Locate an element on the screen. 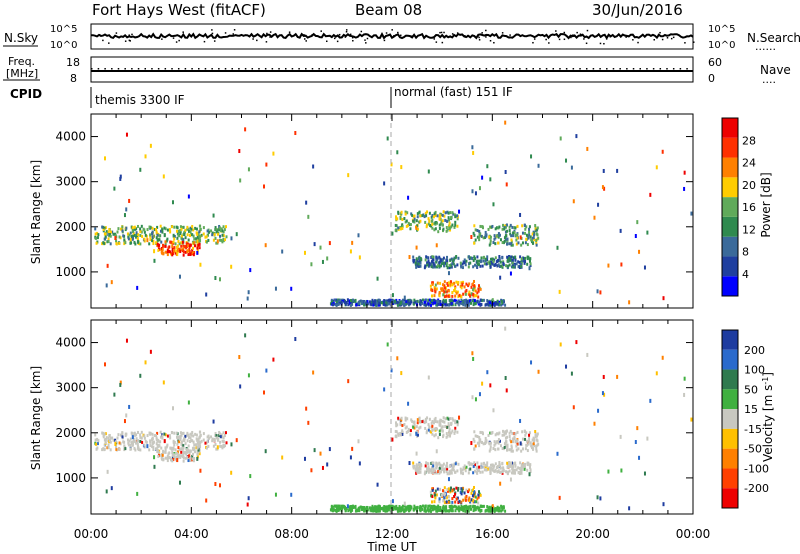 This screenshot has width=800, height=554. power-colorbar-tick: 24 is located at coordinates (749, 163).